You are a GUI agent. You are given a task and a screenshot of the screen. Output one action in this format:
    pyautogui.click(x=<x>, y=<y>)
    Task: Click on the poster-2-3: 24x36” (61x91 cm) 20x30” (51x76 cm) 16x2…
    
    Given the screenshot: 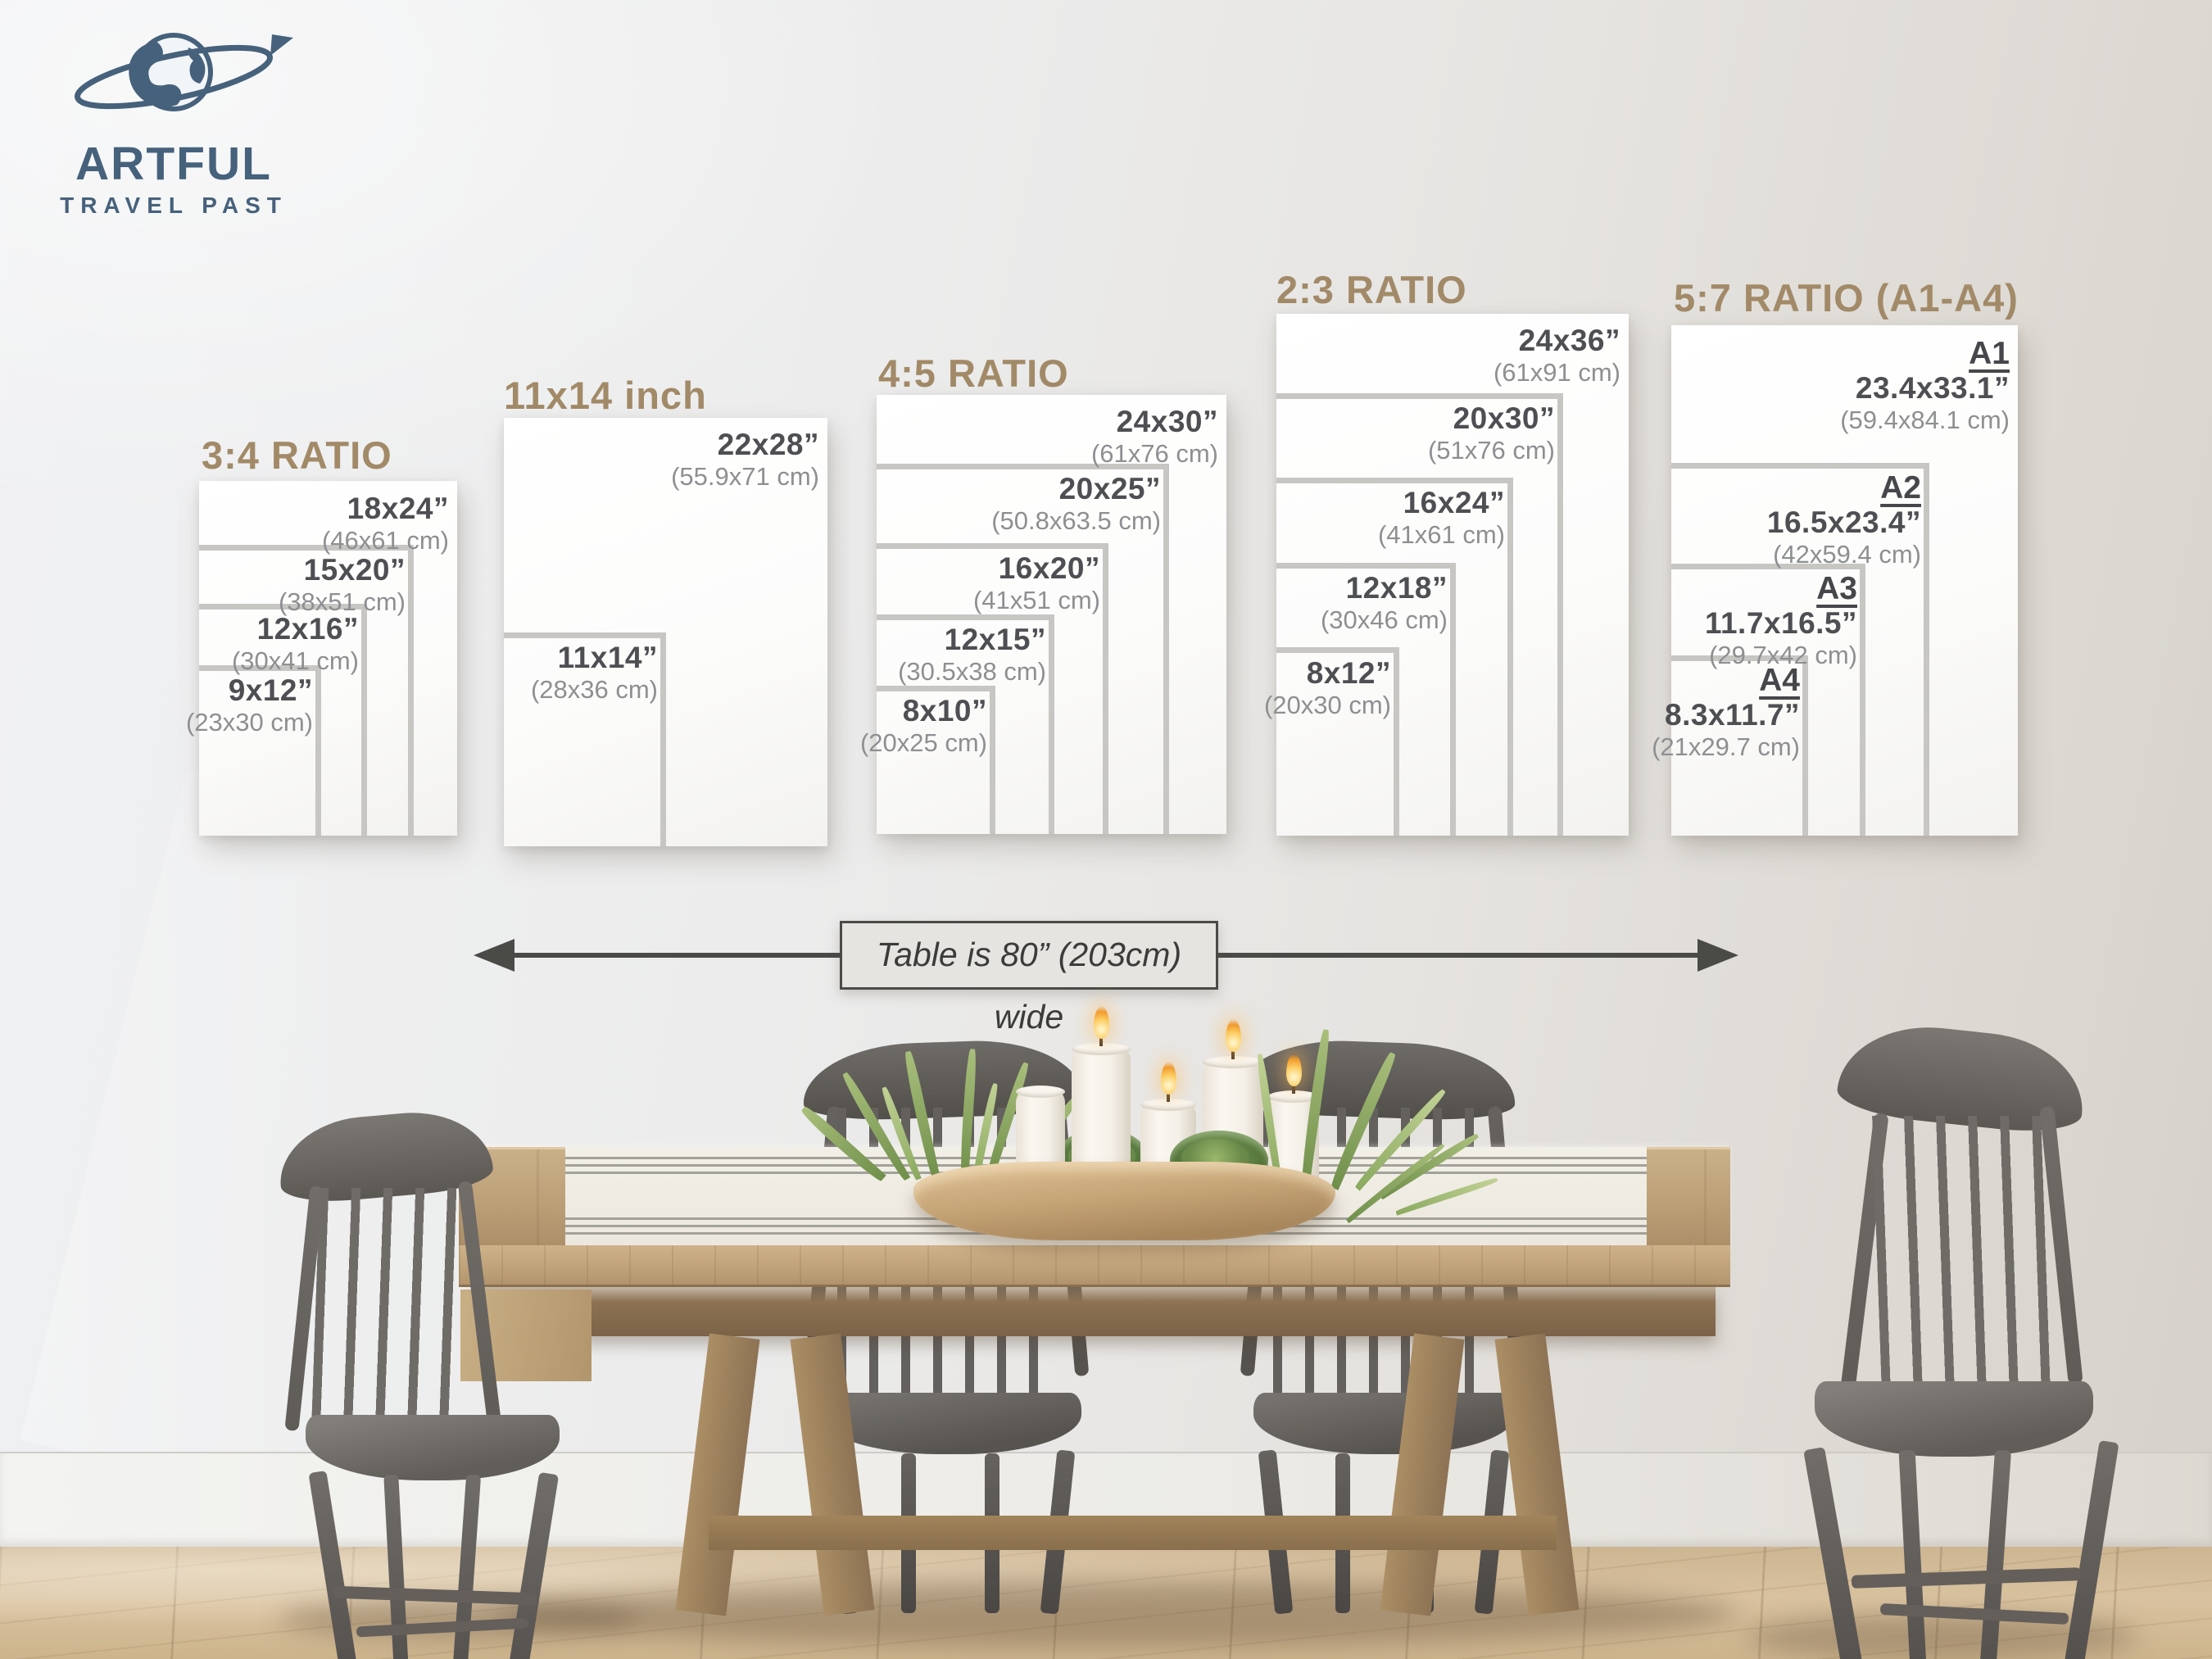 What is the action you would take?
    pyautogui.click(x=1446, y=575)
    